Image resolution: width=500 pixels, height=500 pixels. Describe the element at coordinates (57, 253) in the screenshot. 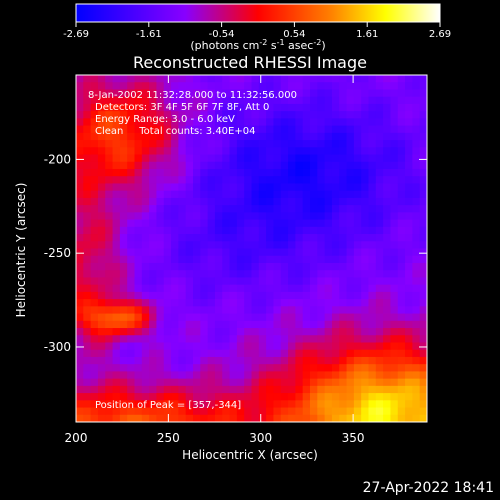

I see `y-tick-label: -250` at that location.